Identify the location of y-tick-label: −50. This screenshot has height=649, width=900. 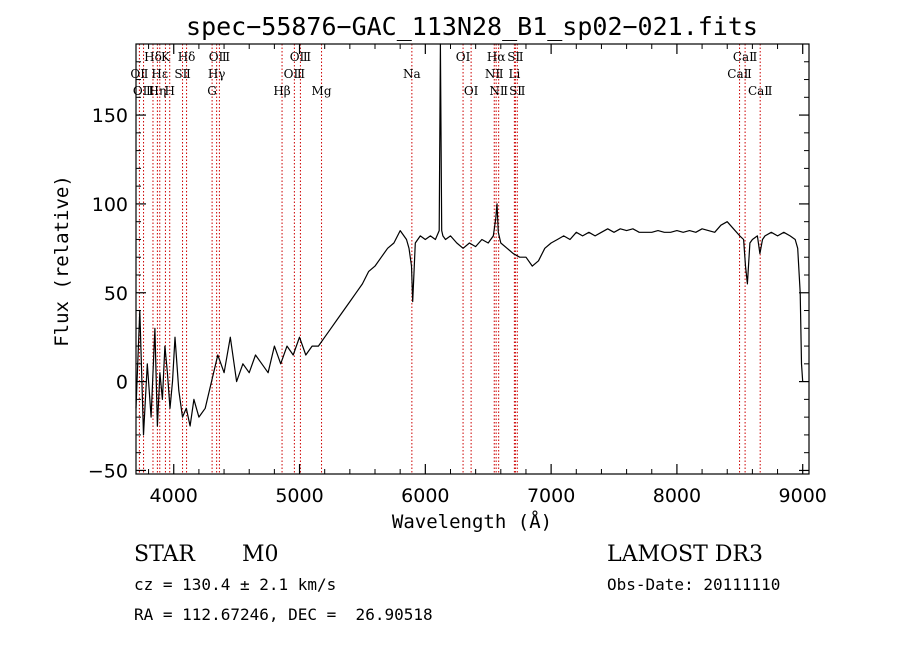
(108, 471).